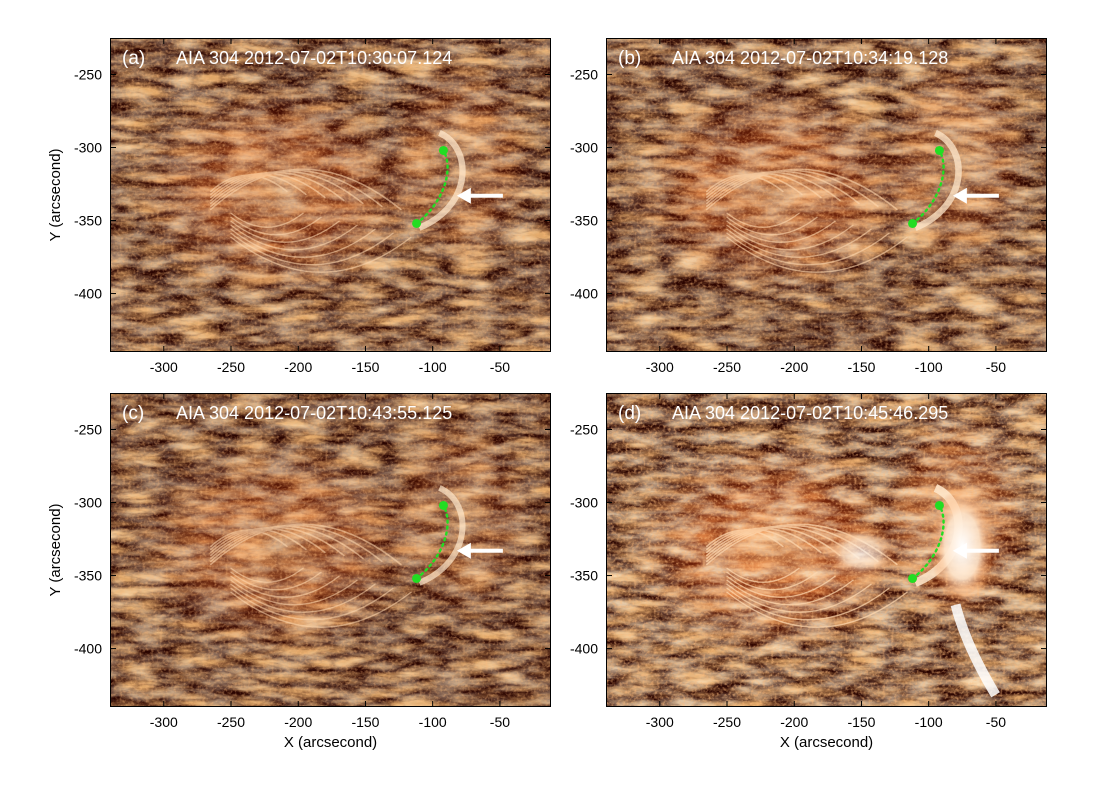 The image size is (1101, 786). I want to click on panel-label: (c), so click(133, 413).